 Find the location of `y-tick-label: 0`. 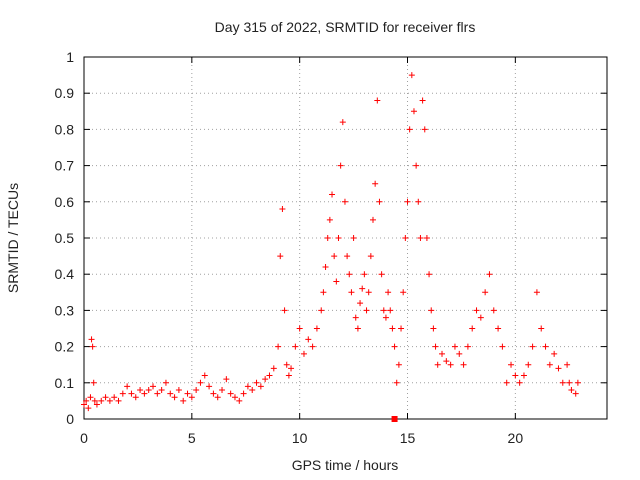

y-tick-label: 0 is located at coordinates (70, 419).